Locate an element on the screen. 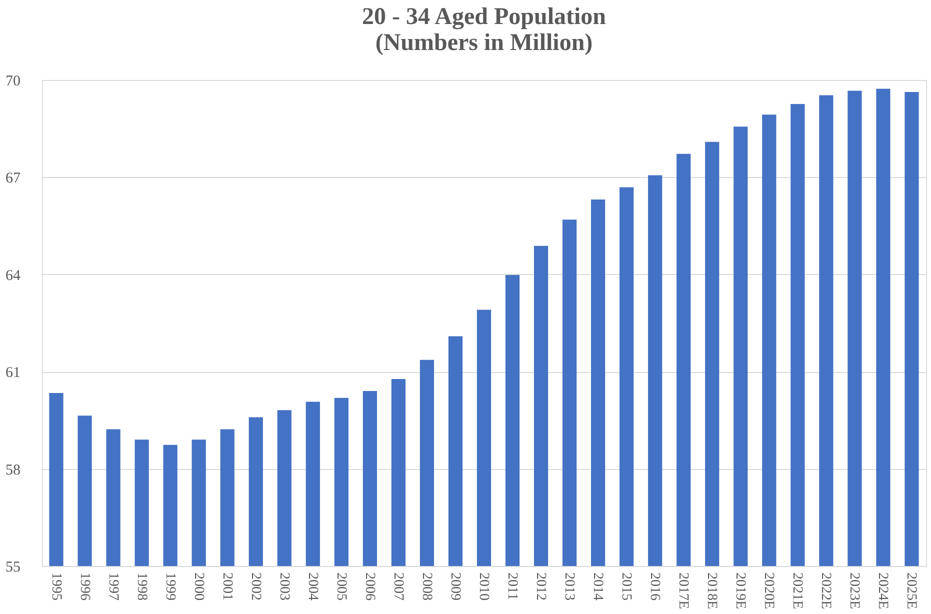  x-tick-label: 2020E is located at coordinates (768, 591).